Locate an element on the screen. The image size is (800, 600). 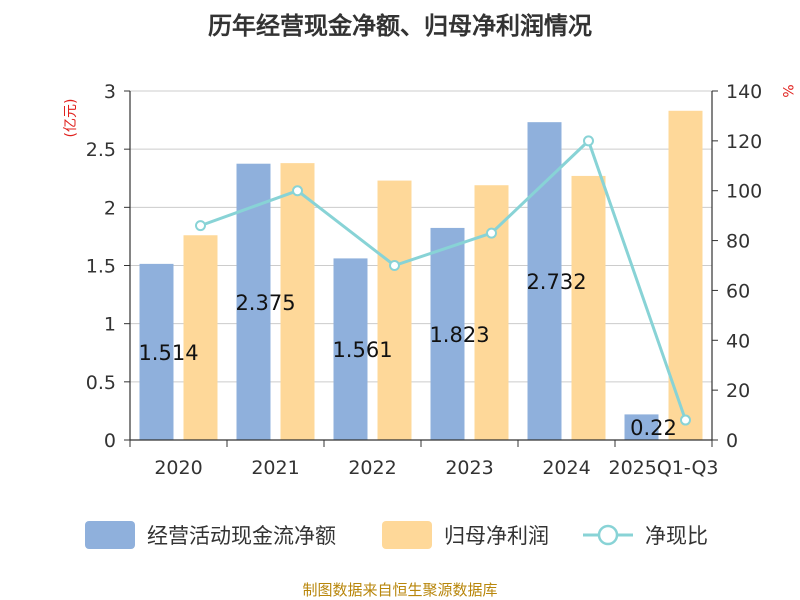
y2-tick-label: 100 is located at coordinates (744, 192).